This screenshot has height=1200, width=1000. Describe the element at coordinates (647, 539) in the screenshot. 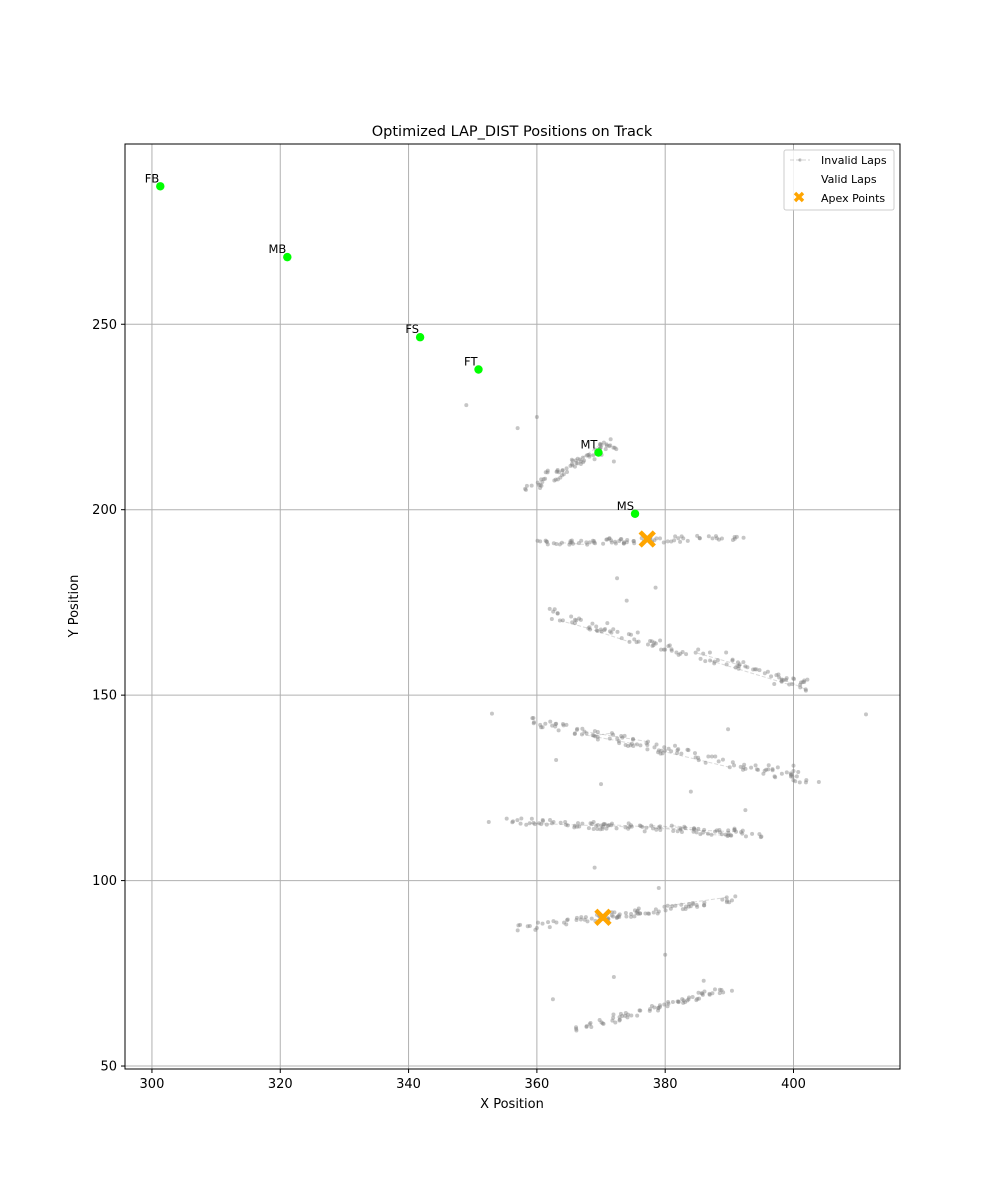

I see `apex-point` at that location.